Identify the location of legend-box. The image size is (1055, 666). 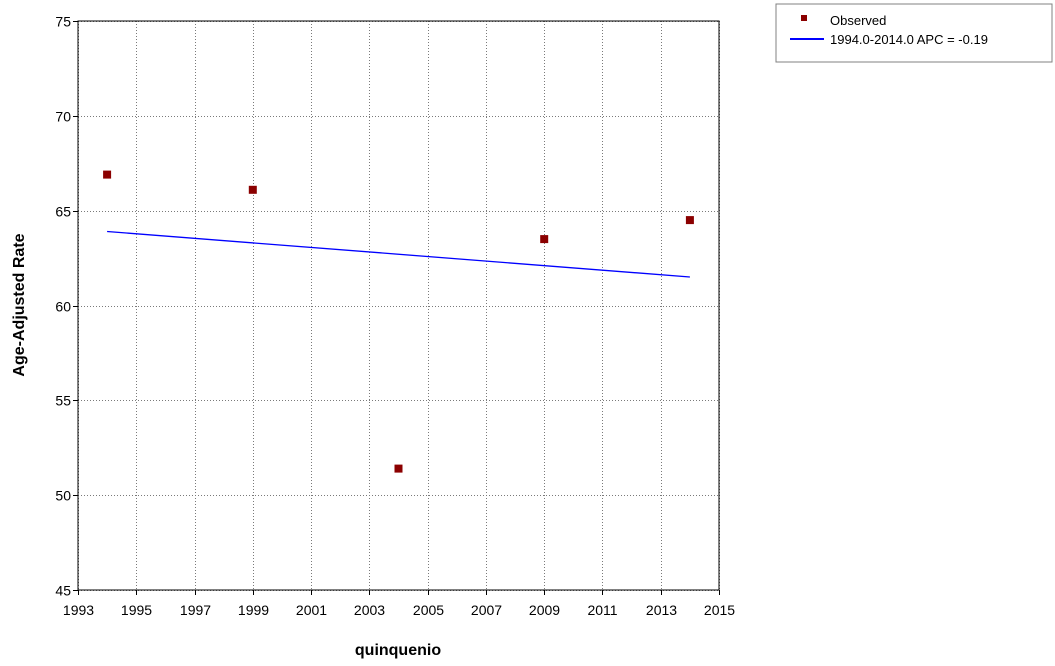
(914, 33).